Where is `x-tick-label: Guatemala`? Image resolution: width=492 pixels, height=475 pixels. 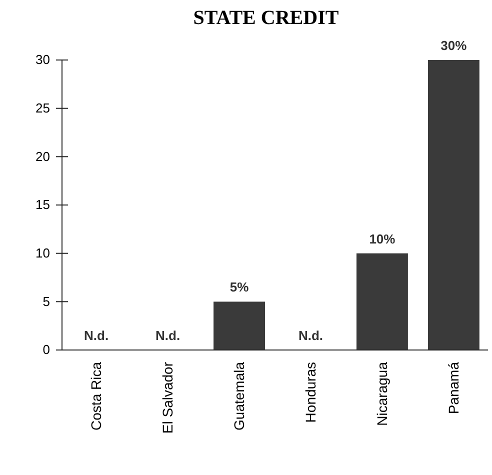
x-tick-label: Guatemala is located at coordinates (239, 396).